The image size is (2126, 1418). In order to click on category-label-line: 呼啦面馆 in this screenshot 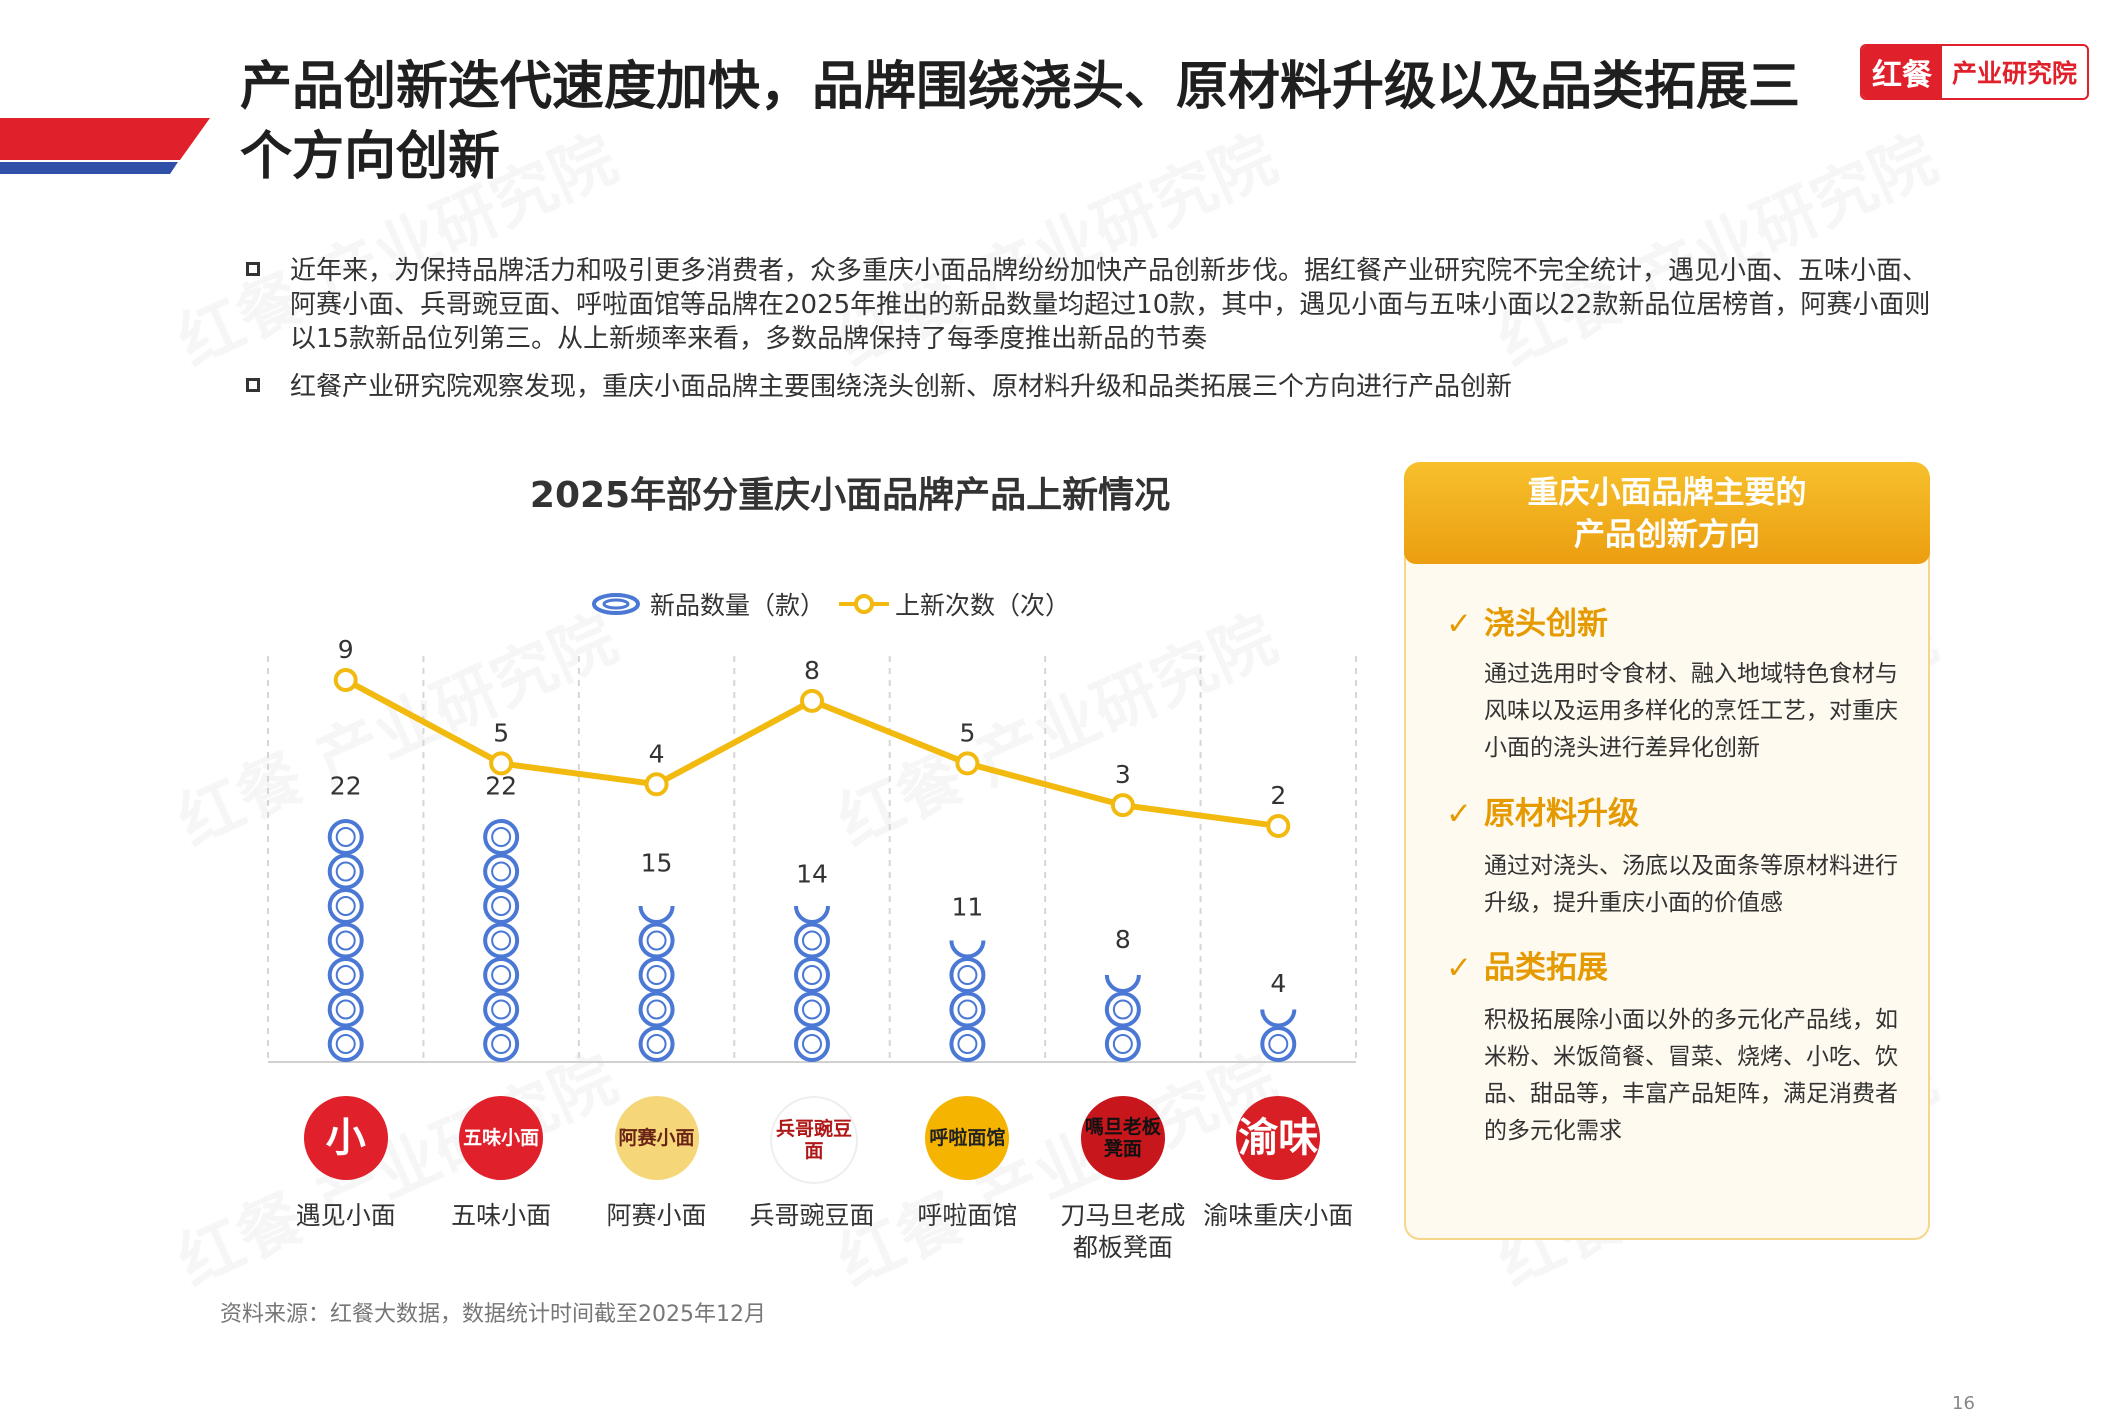, I will do `click(967, 1215)`.